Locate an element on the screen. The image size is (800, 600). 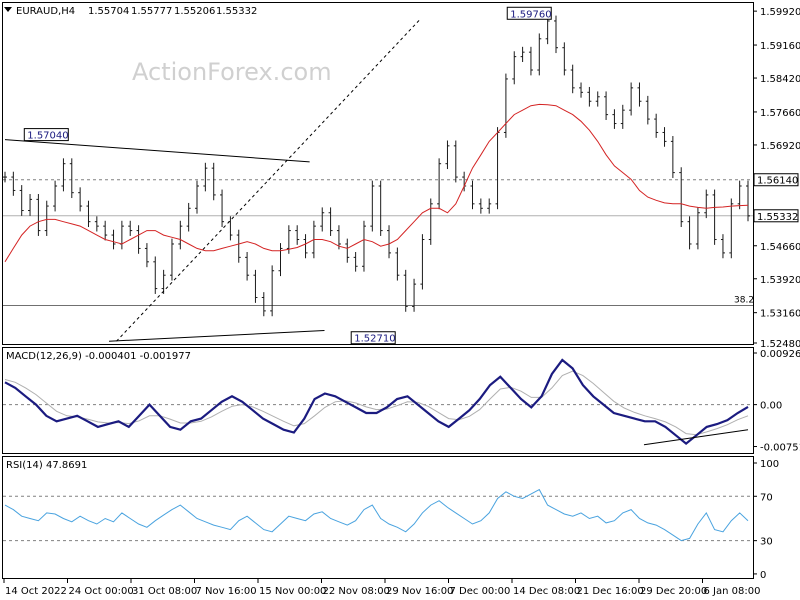
macd-support-line is located at coordinates (696, 437).